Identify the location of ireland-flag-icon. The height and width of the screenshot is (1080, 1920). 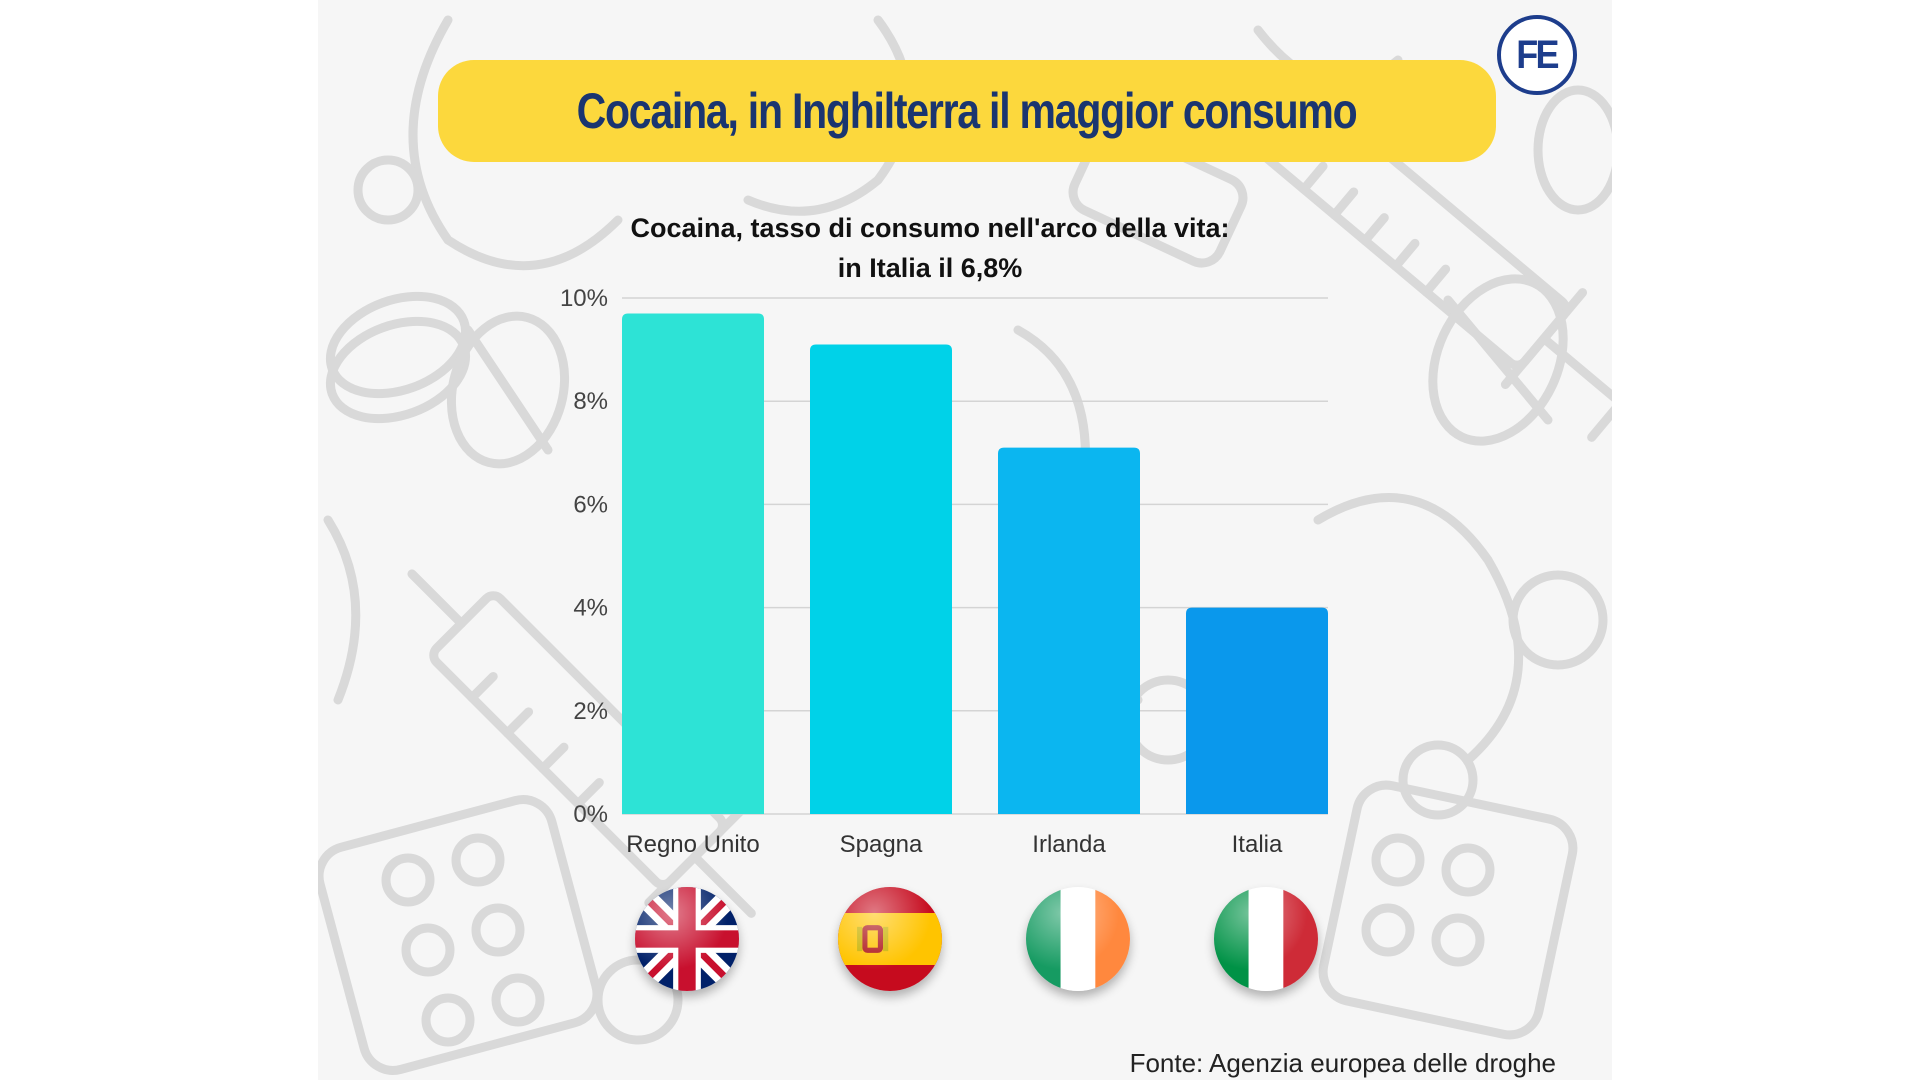
(1078, 939).